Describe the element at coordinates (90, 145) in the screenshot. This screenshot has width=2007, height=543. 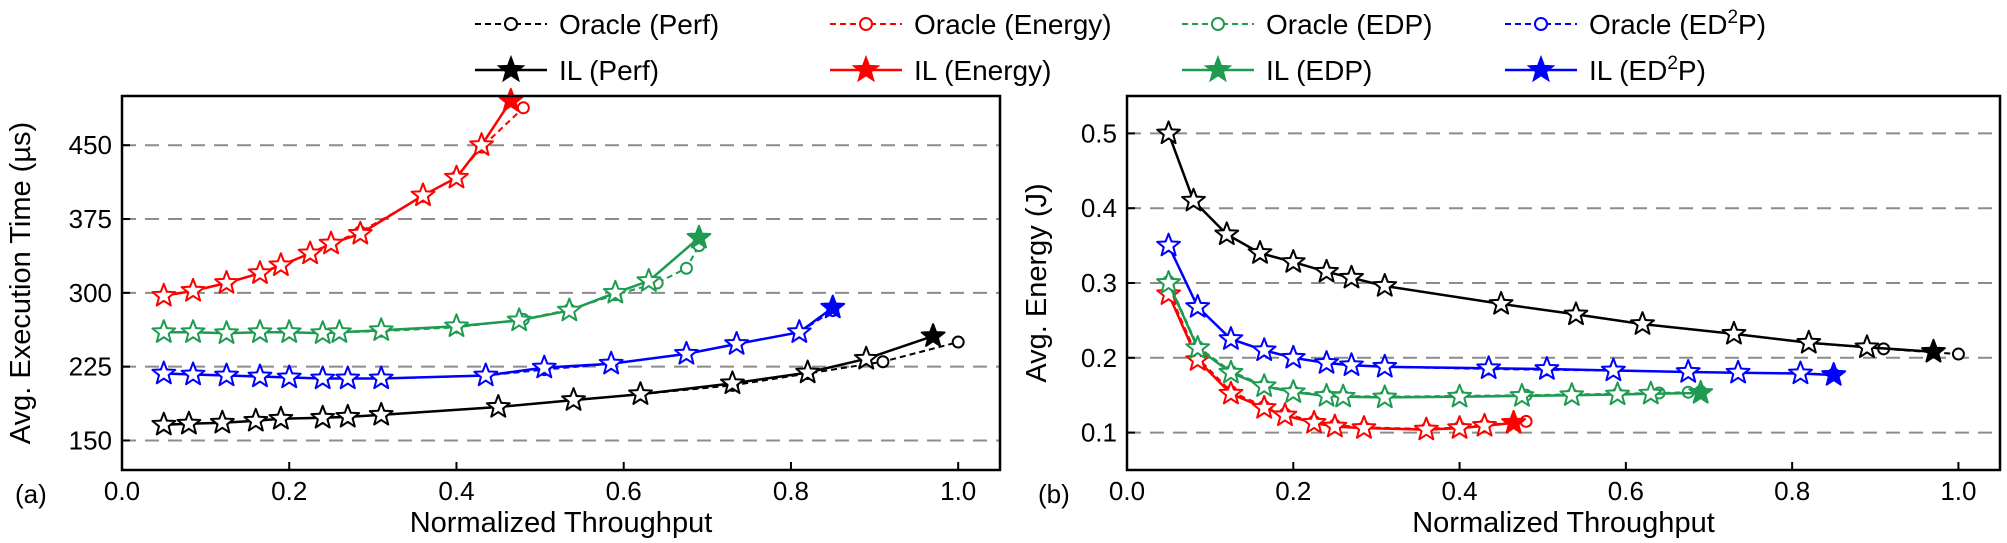
I see `a-y-tick-label-4: 450` at that location.